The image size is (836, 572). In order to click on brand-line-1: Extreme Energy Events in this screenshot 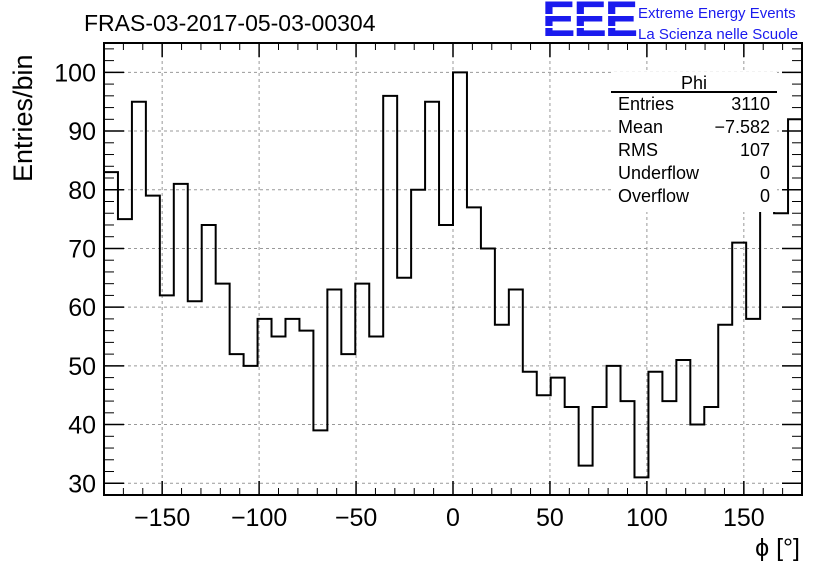, I will do `click(717, 13)`.